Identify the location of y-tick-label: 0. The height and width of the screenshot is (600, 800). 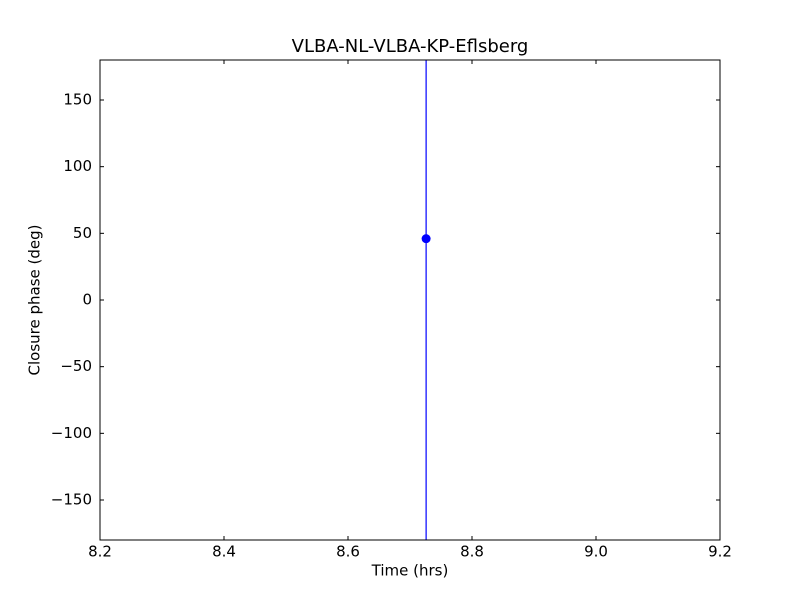
(87, 300).